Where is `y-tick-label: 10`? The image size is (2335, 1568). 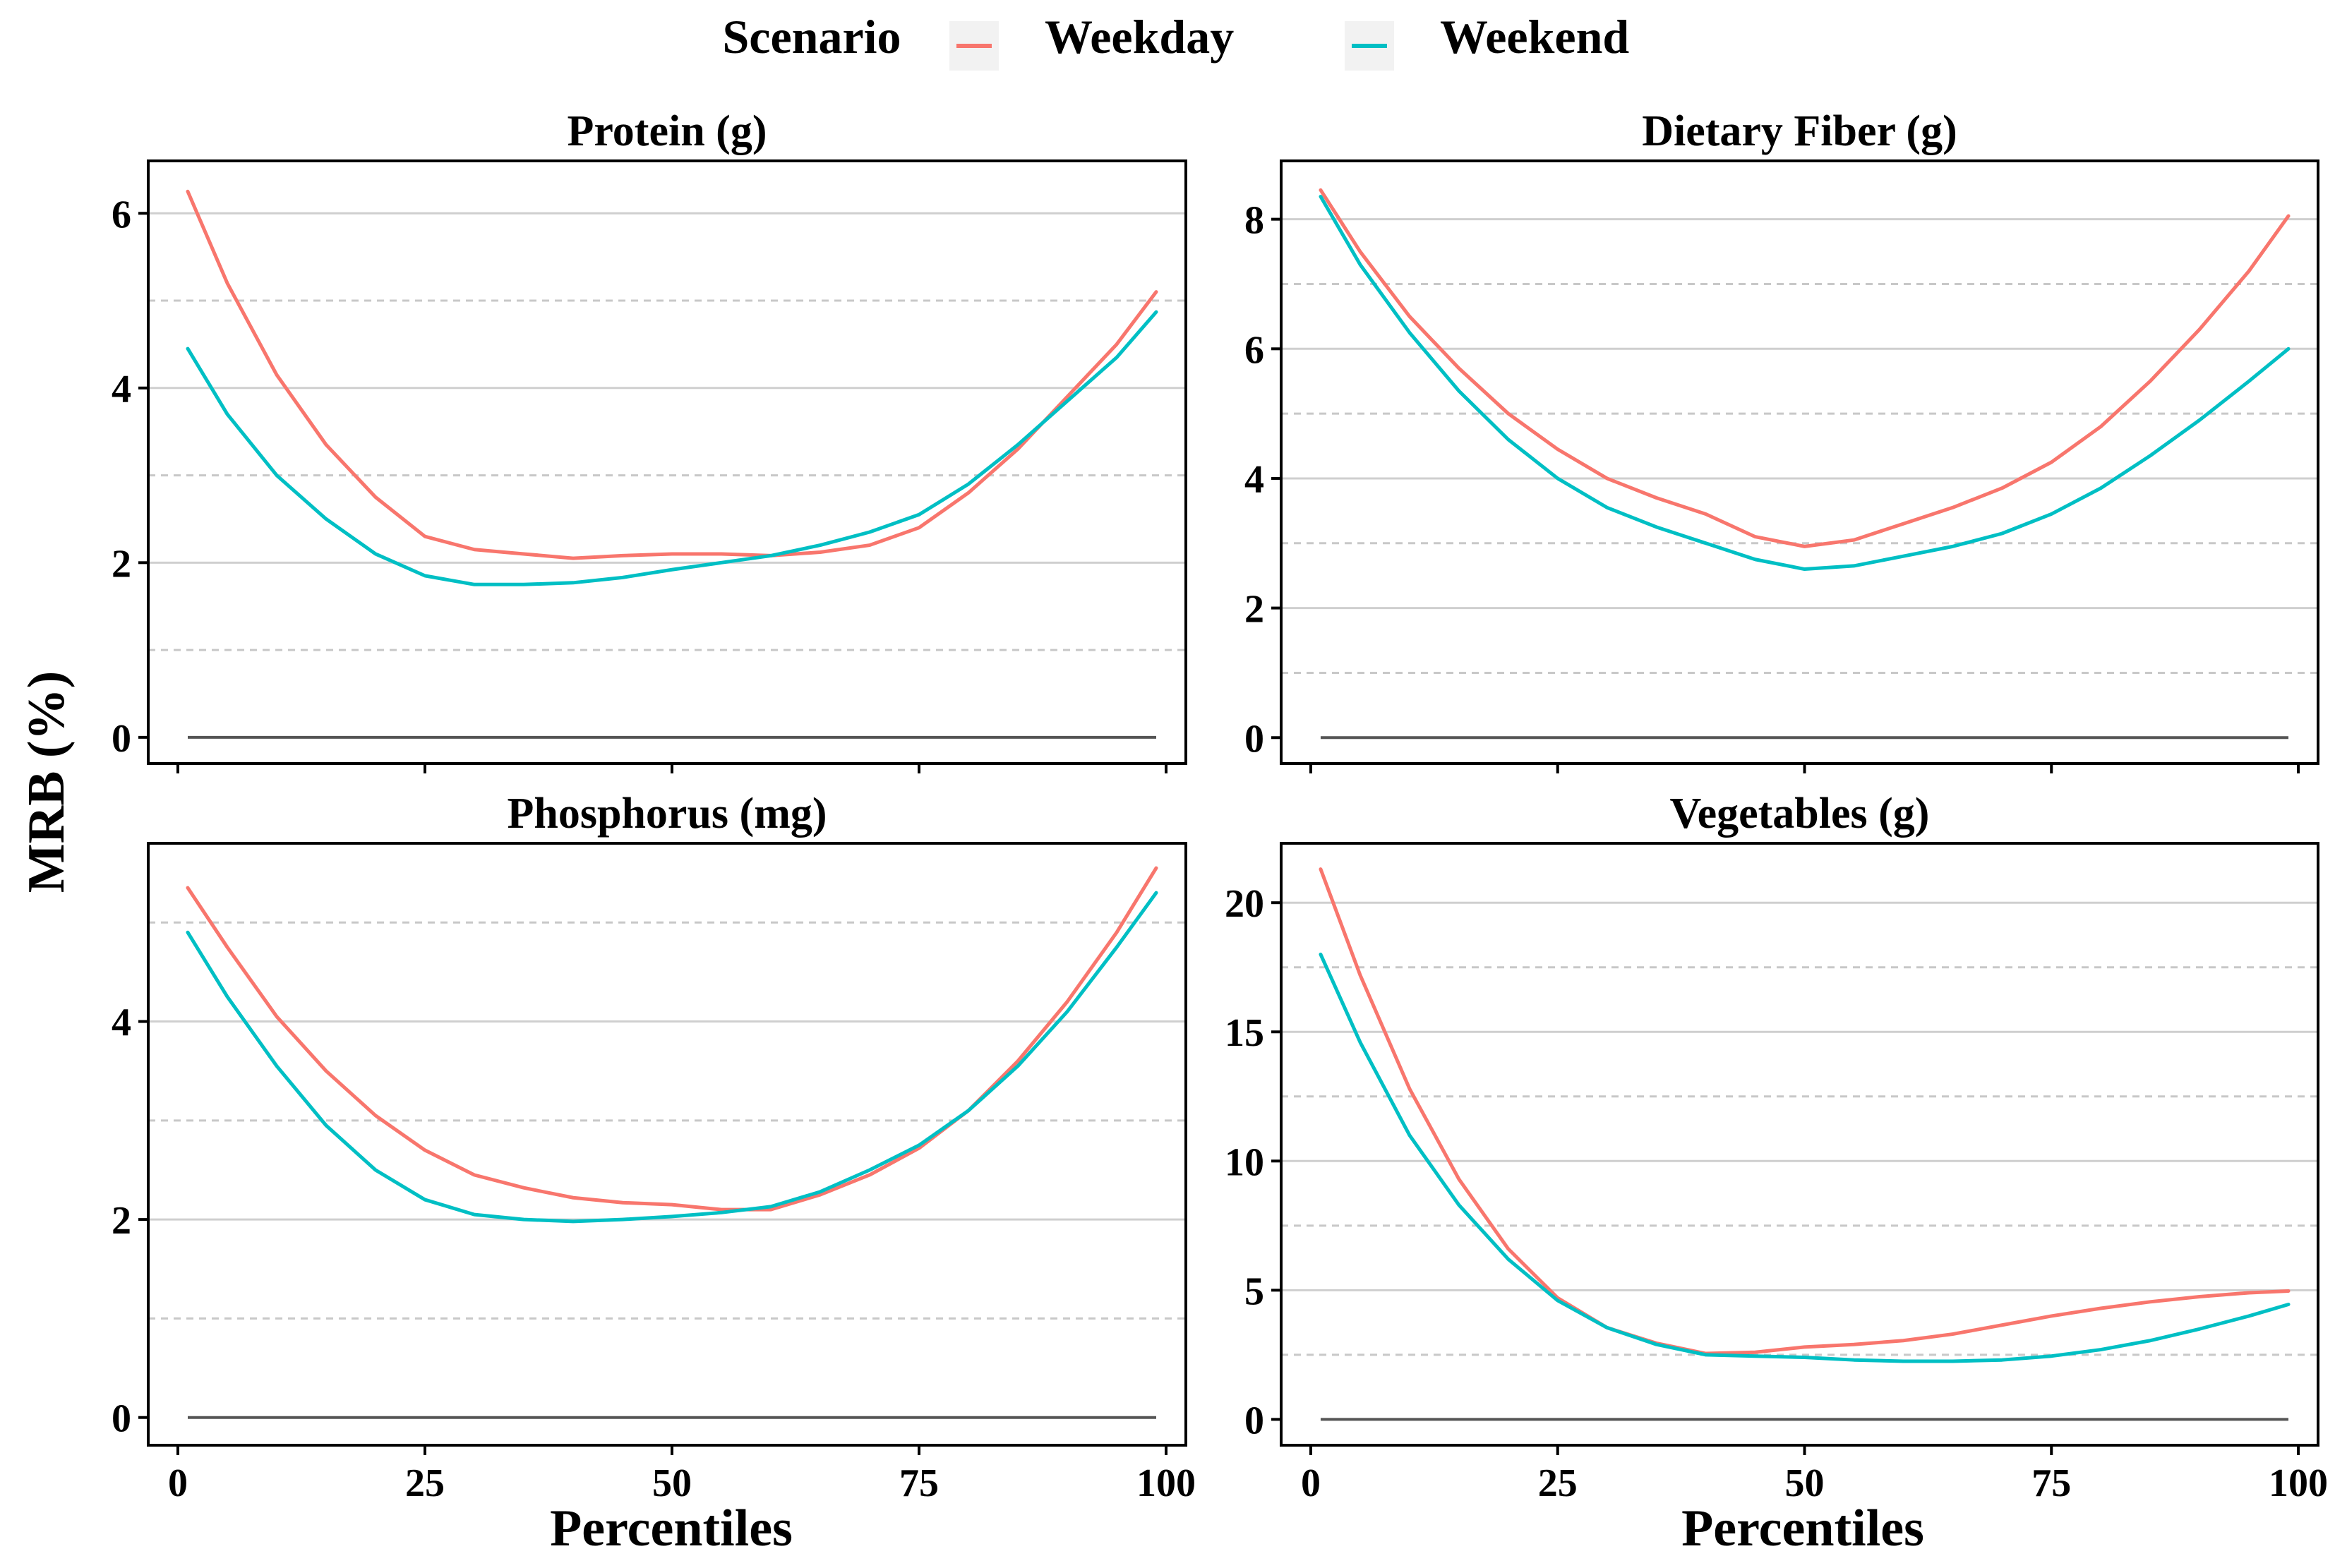
y-tick-label: 10 is located at coordinates (1244, 1162).